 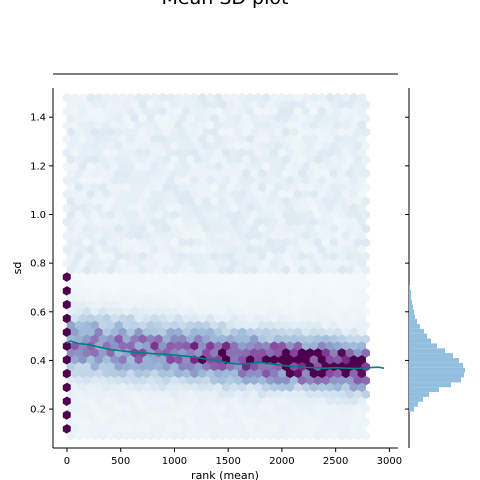 I want to click on y-axis-ticks: 0.2 0.4 0.6 0.8 1.0 1.2 1.4, so click(x=41, y=264).